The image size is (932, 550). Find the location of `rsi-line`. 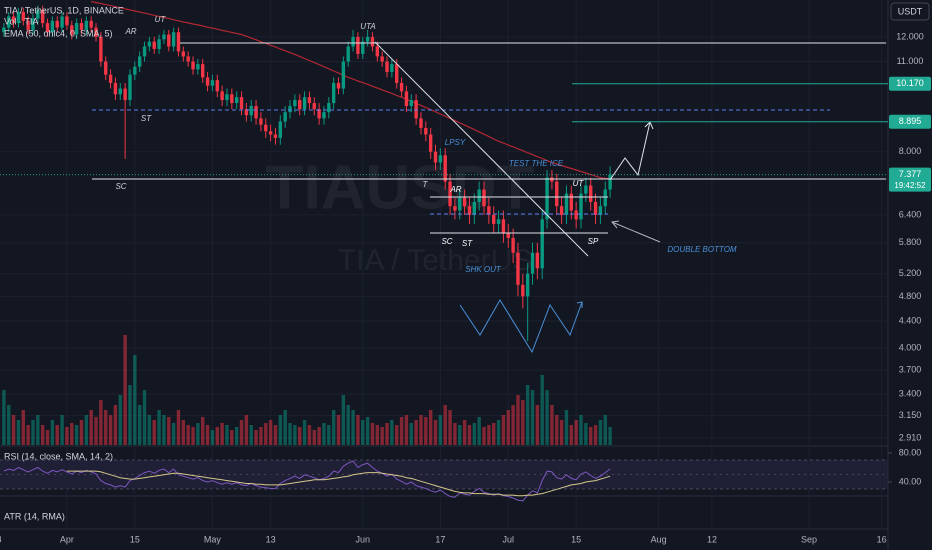

rsi-line is located at coordinates (307, 481).